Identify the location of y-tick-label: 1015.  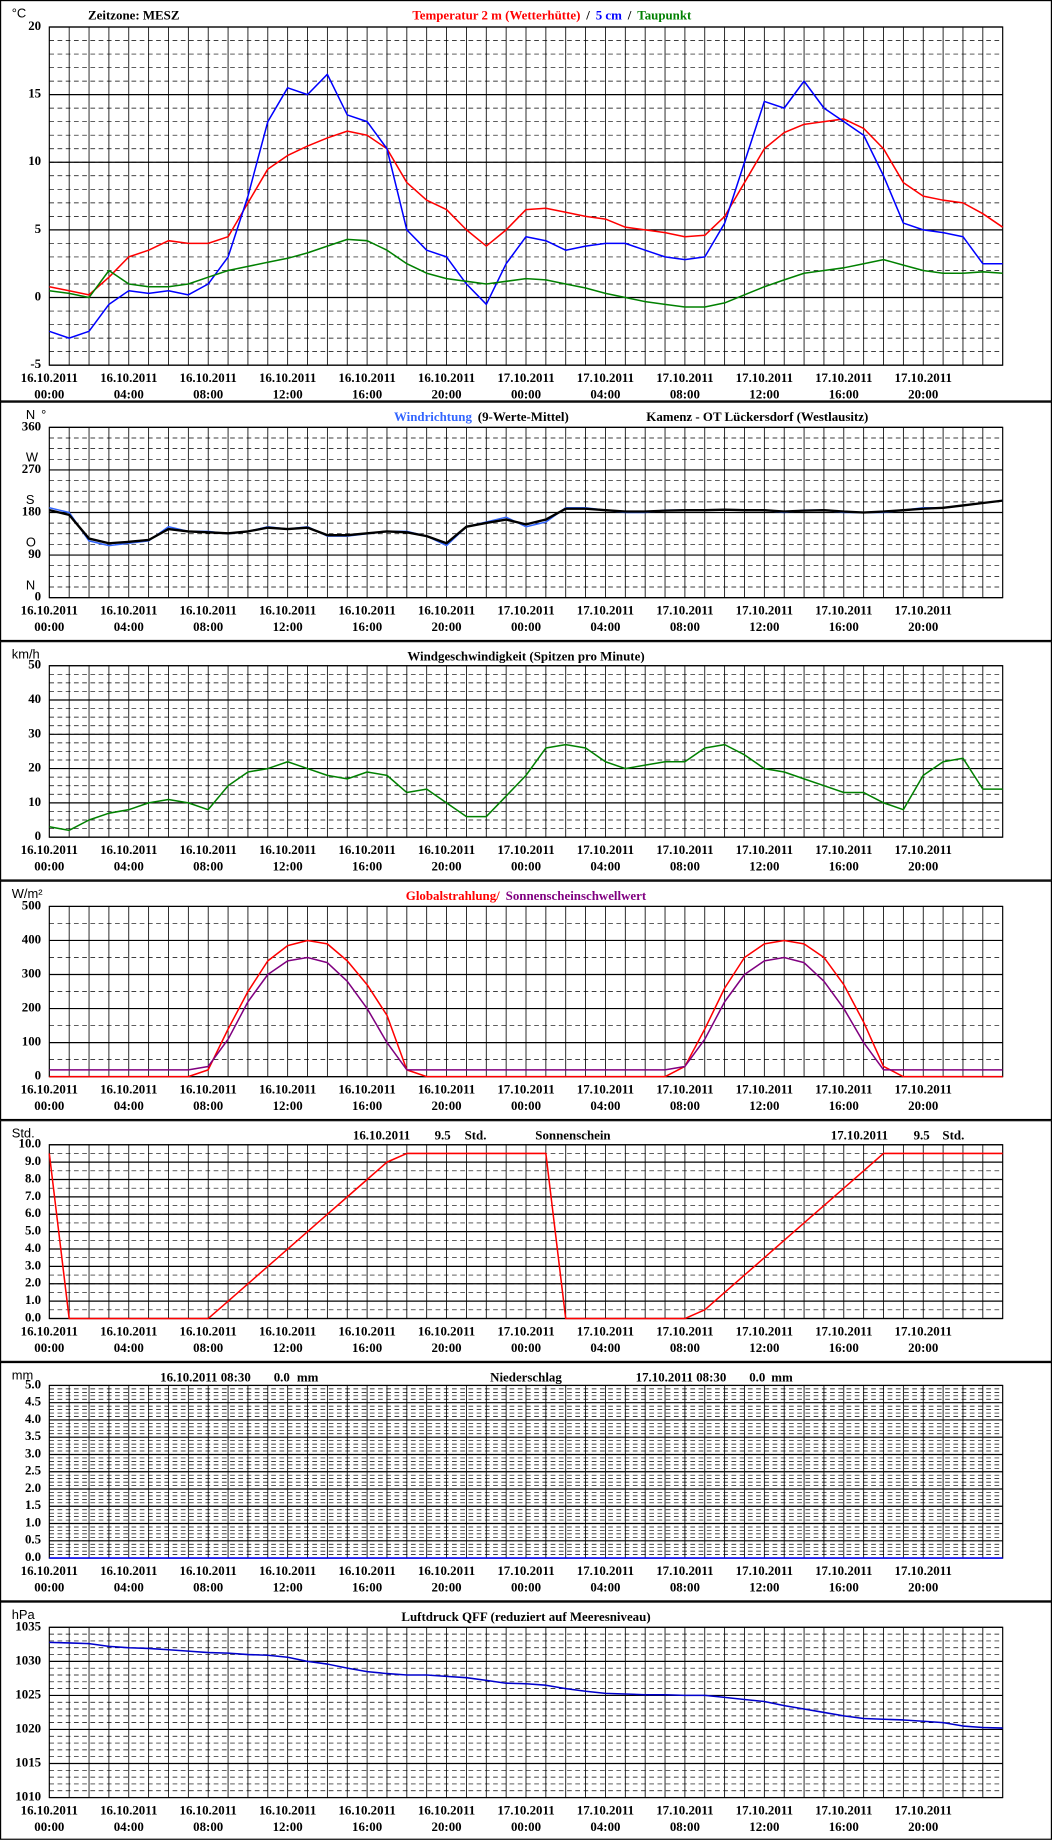
(28, 1761).